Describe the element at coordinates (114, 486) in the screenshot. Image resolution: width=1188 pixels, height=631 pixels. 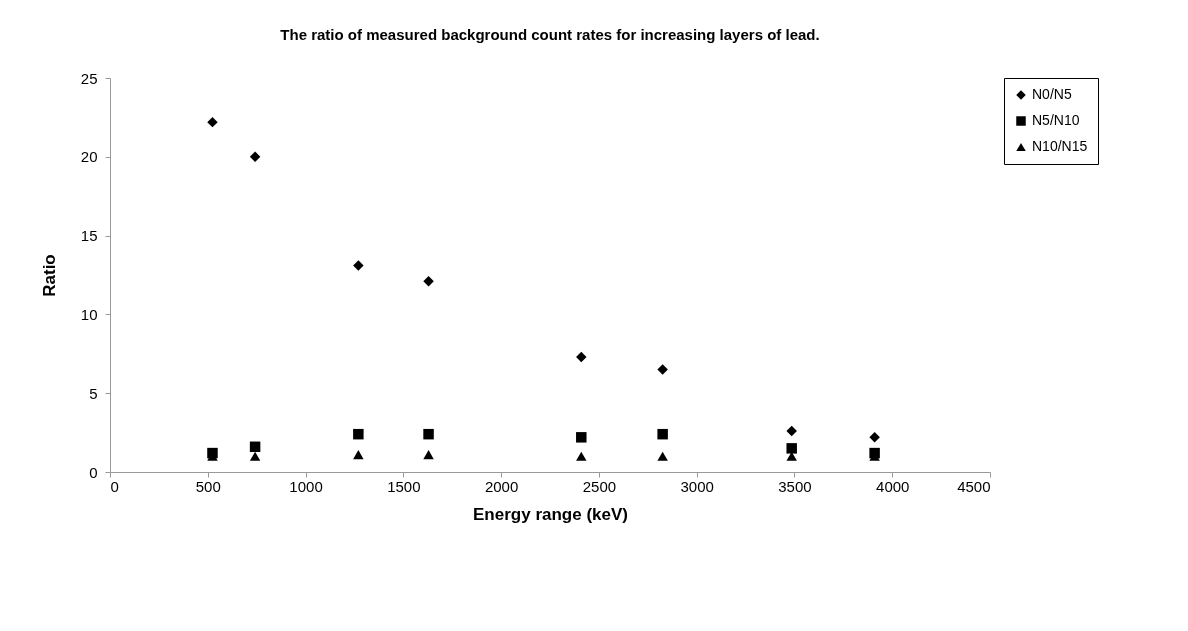
I see `x-tick-label: 0` at that location.